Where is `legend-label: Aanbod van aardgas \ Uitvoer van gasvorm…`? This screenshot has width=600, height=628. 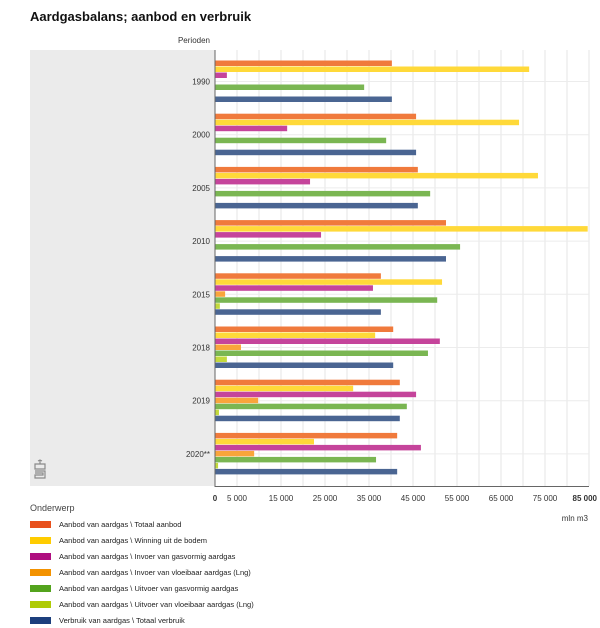 legend-label: Aanbod van aardgas \ Uitvoer van gasvorm… is located at coordinates (149, 588).